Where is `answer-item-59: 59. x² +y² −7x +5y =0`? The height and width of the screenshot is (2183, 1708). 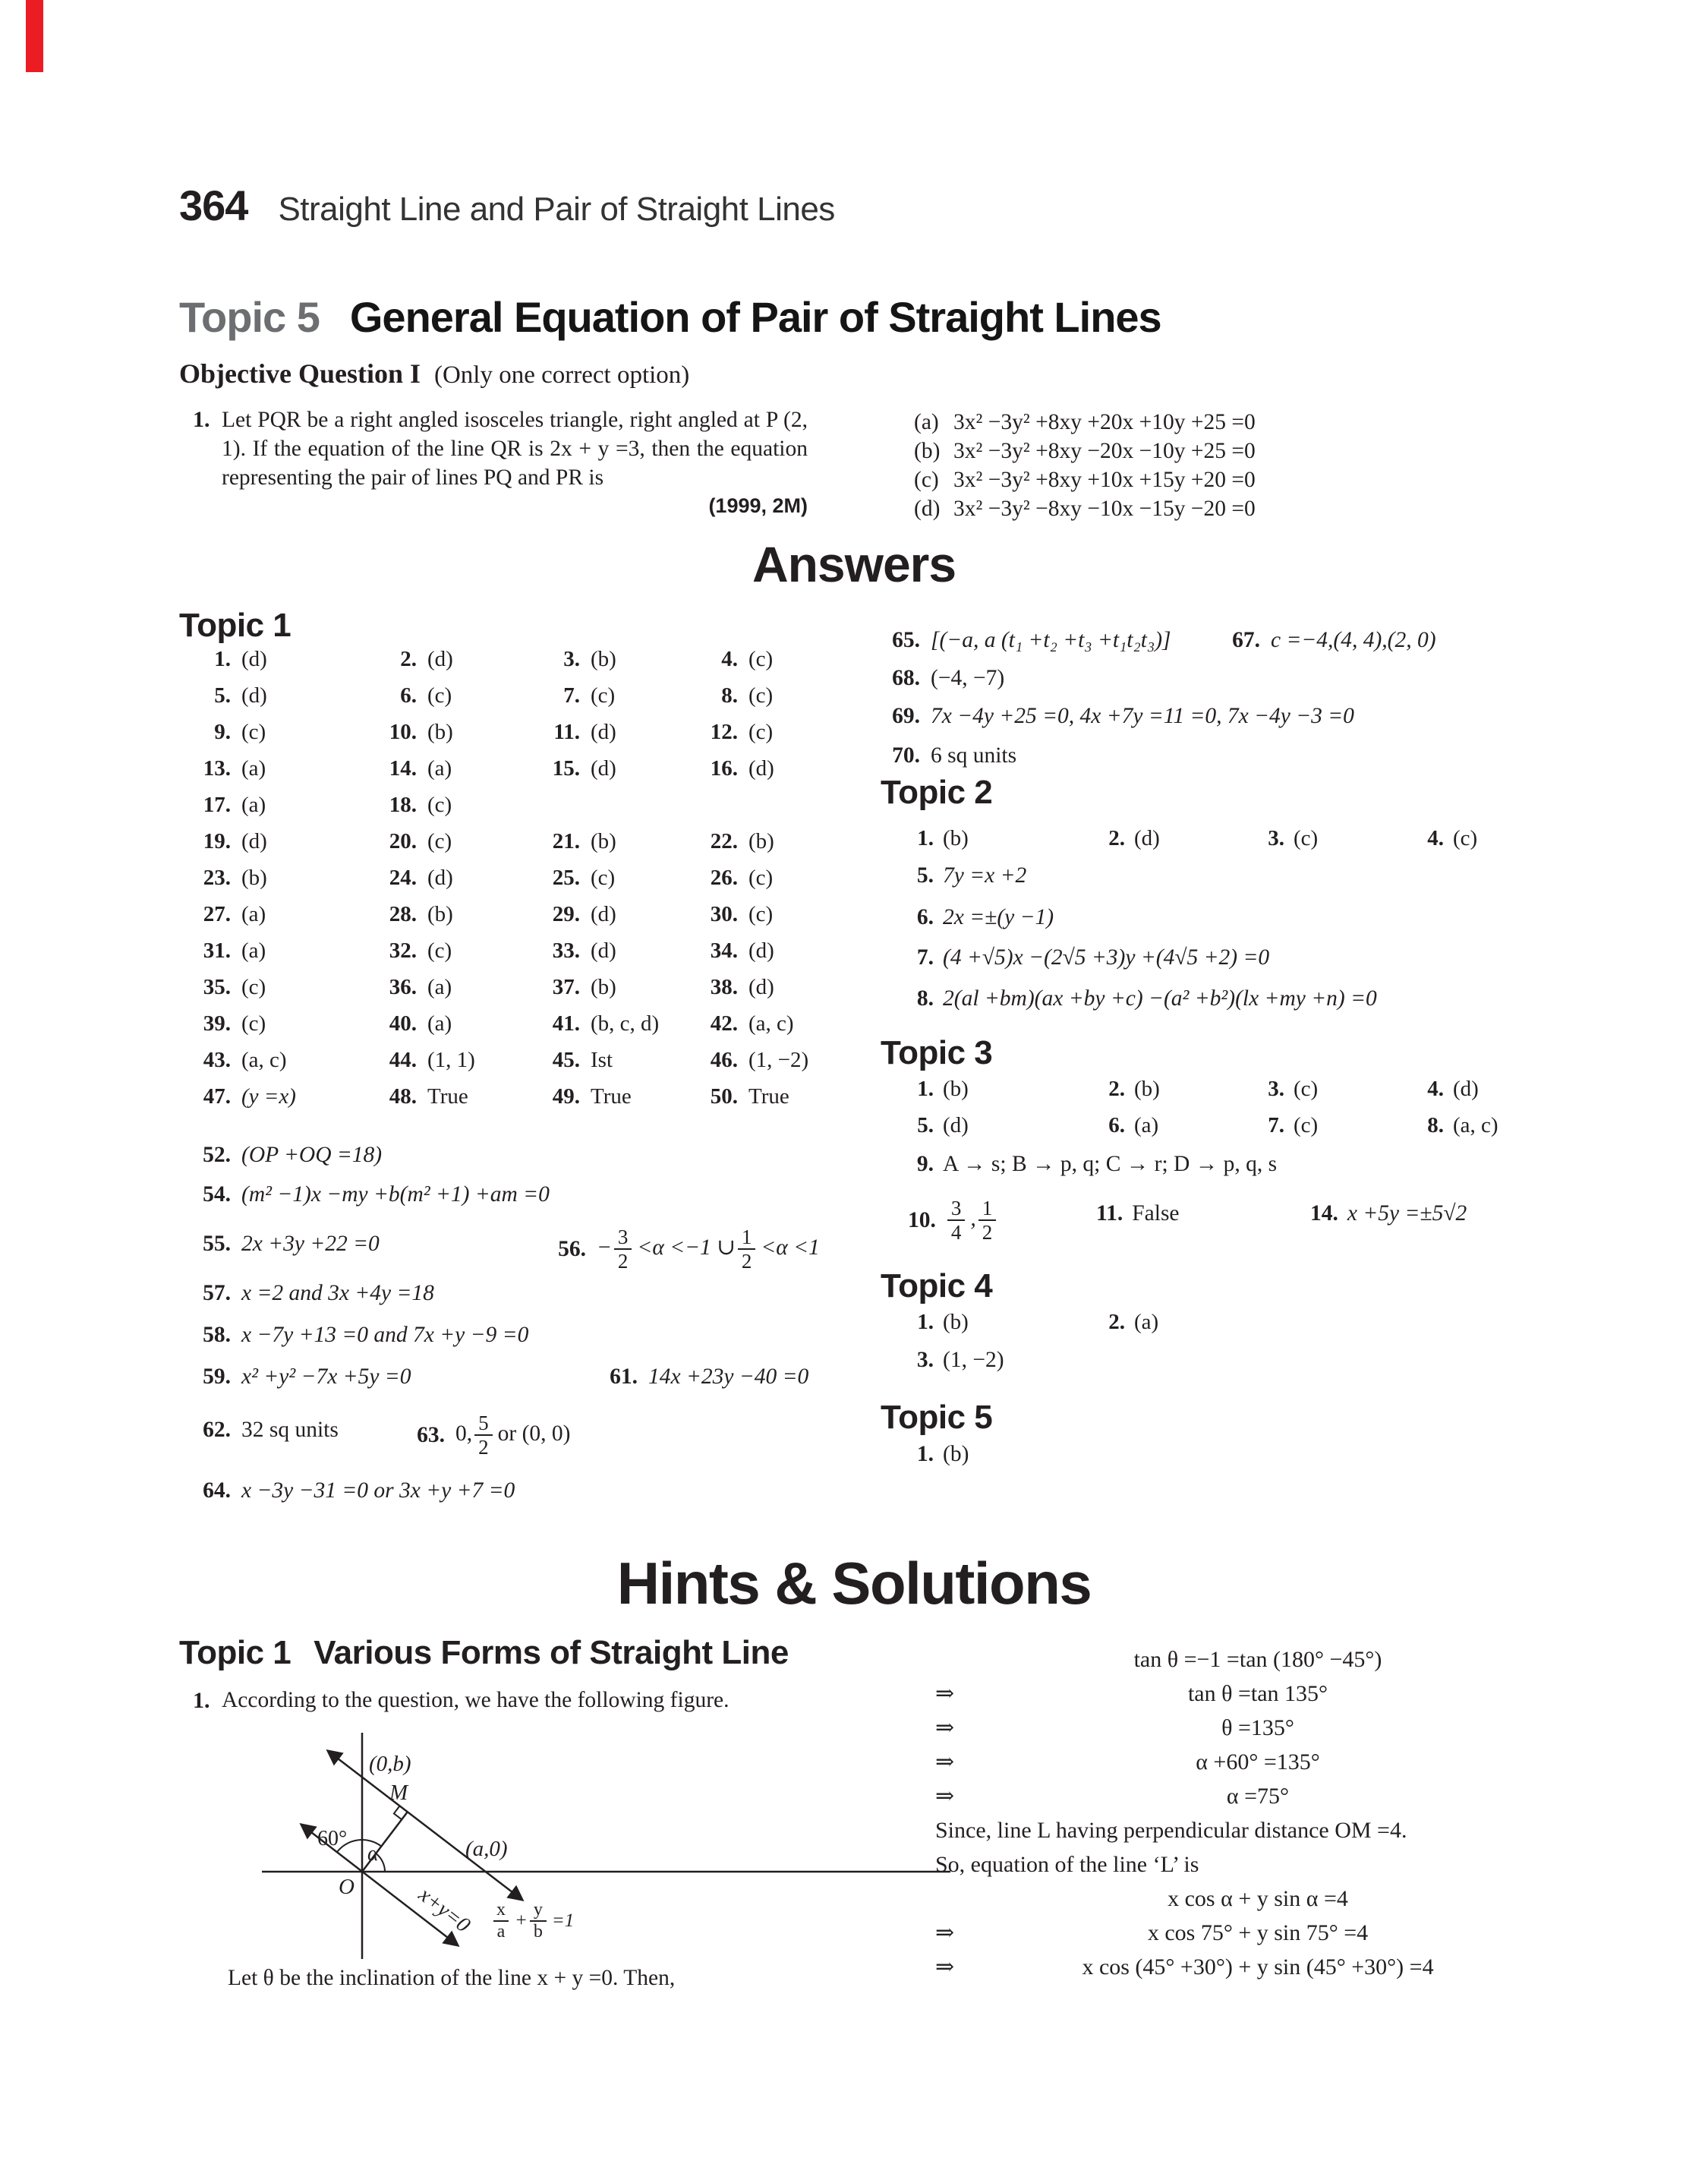
answer-item-59: 59. x² +y² −7x +5y =0 is located at coordinates (307, 1376).